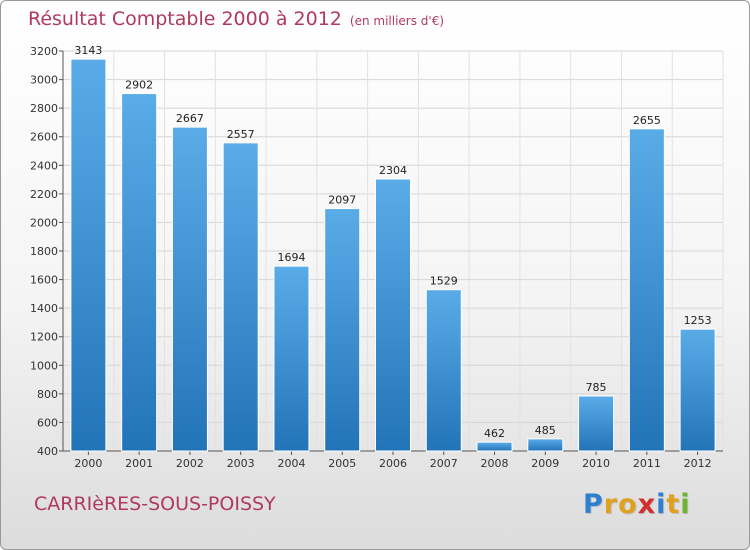  I want to click on x-tick-label-2006: 2006, so click(393, 463).